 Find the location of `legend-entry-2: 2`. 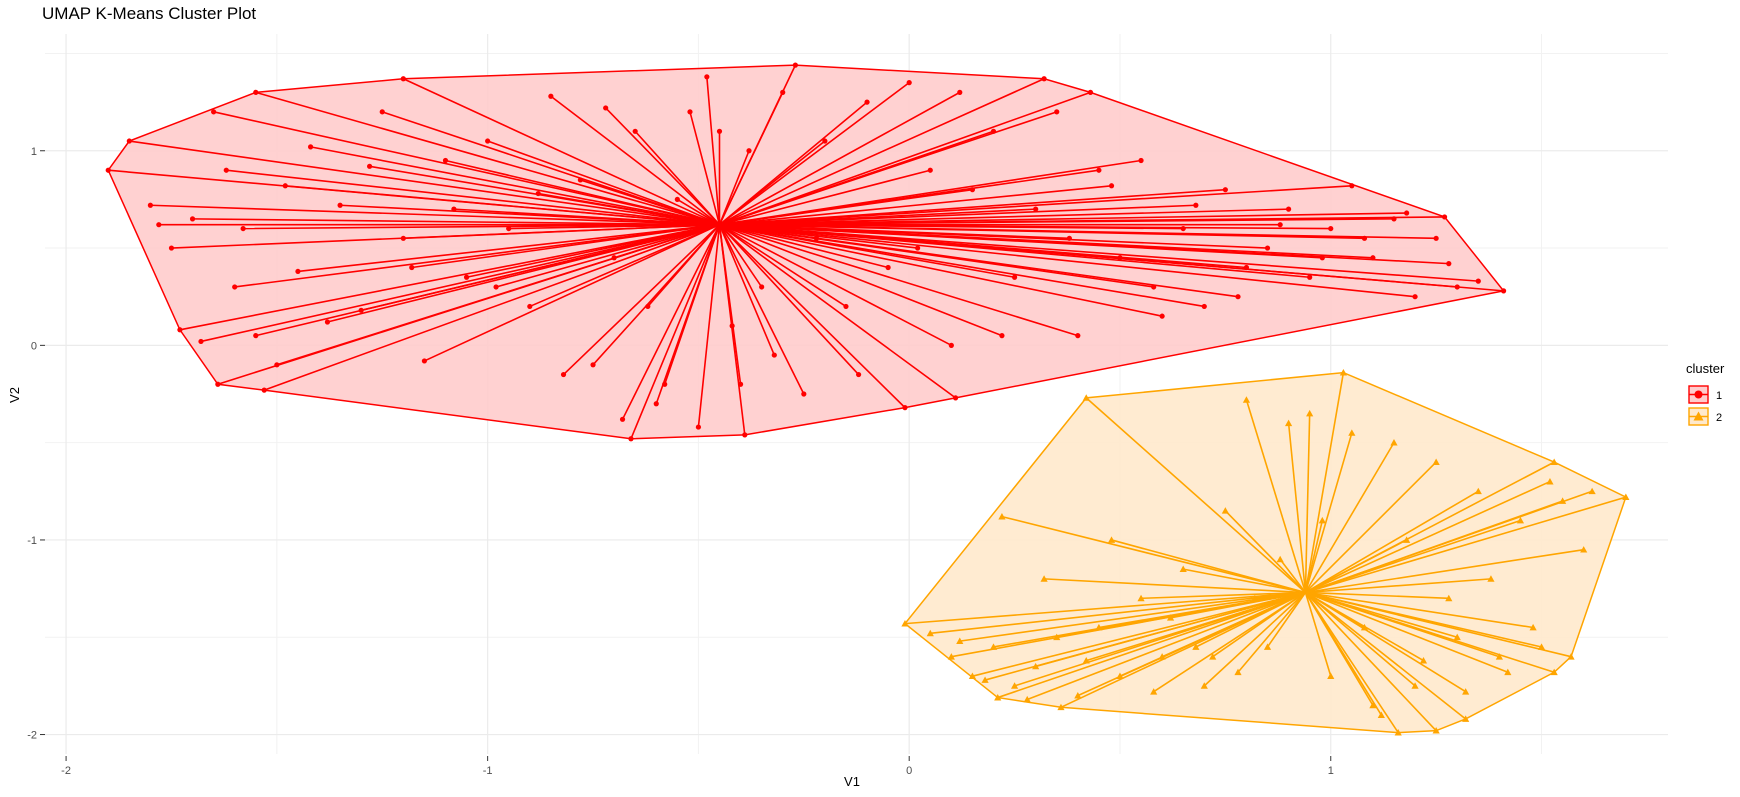

legend-entry-2: 2 is located at coordinates (1705, 416).